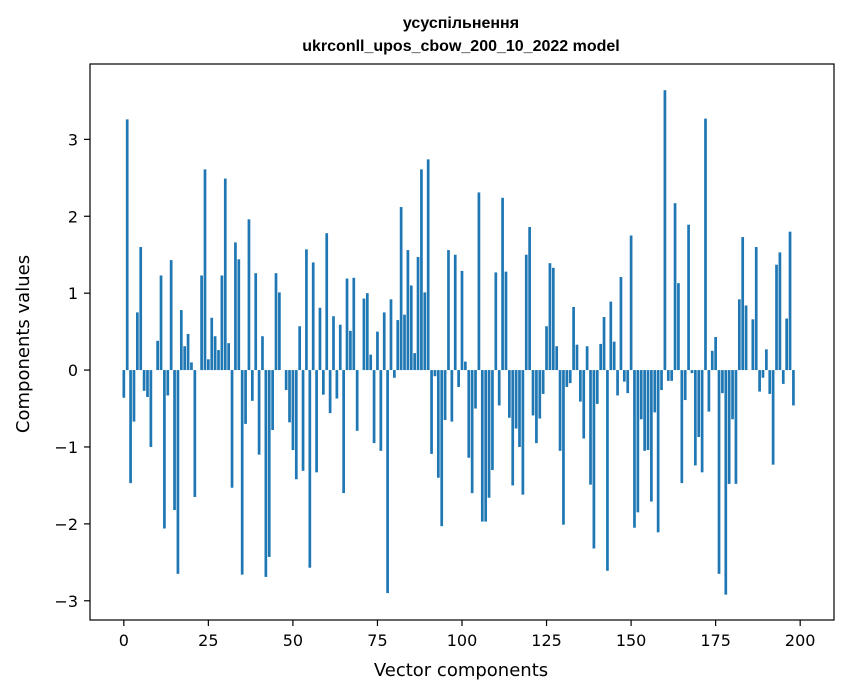  Describe the element at coordinates (461, 23) in the screenshot. I see `chart-title-line-1: усуспільнення` at that location.